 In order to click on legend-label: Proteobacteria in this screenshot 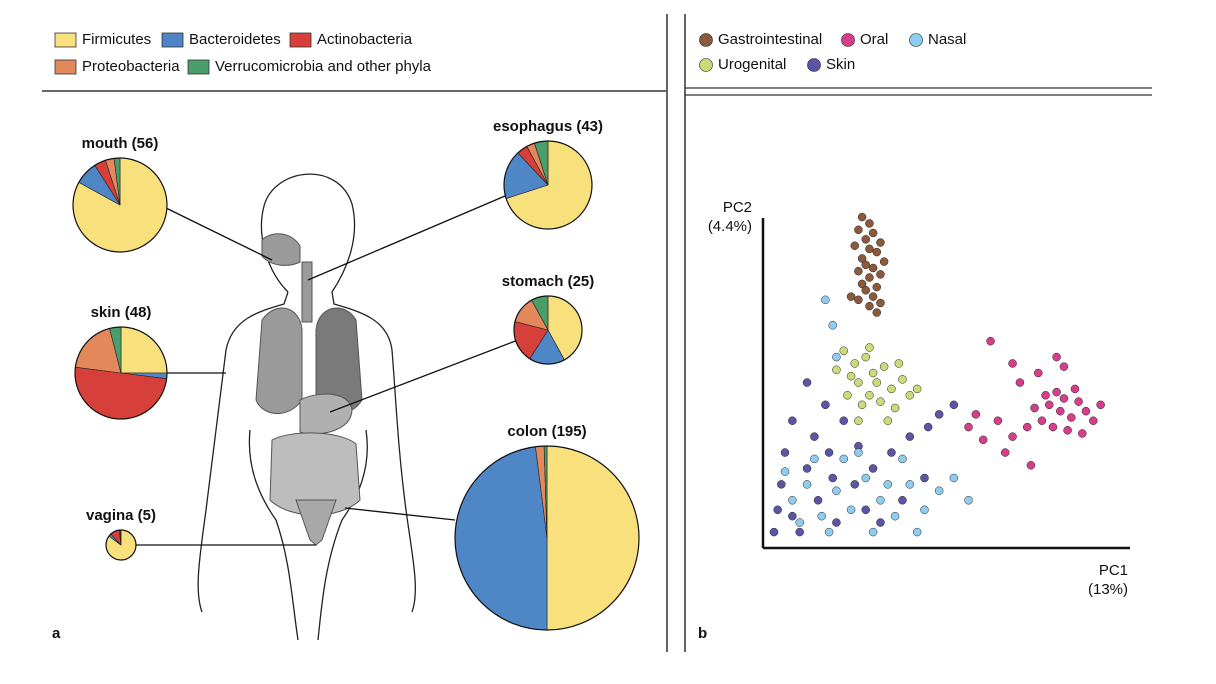, I will do `click(131, 66)`.